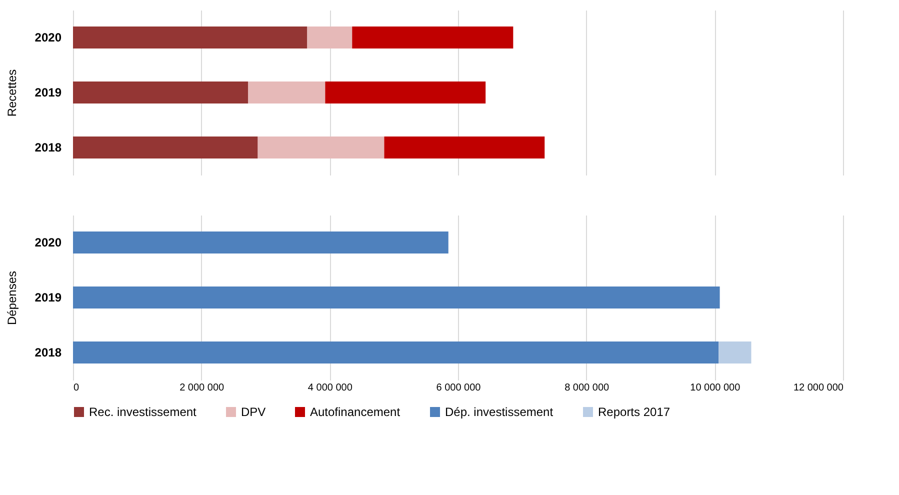 The width and height of the screenshot is (899, 495). I want to click on x-tick-label: 12 000 000, so click(818, 388).